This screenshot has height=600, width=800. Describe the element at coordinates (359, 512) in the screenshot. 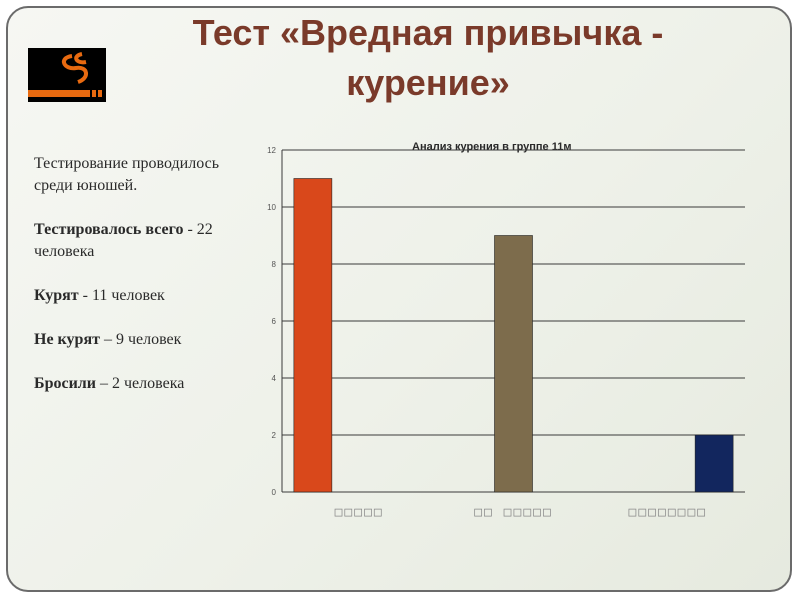

I see `x-category-label: □□□□□` at that location.